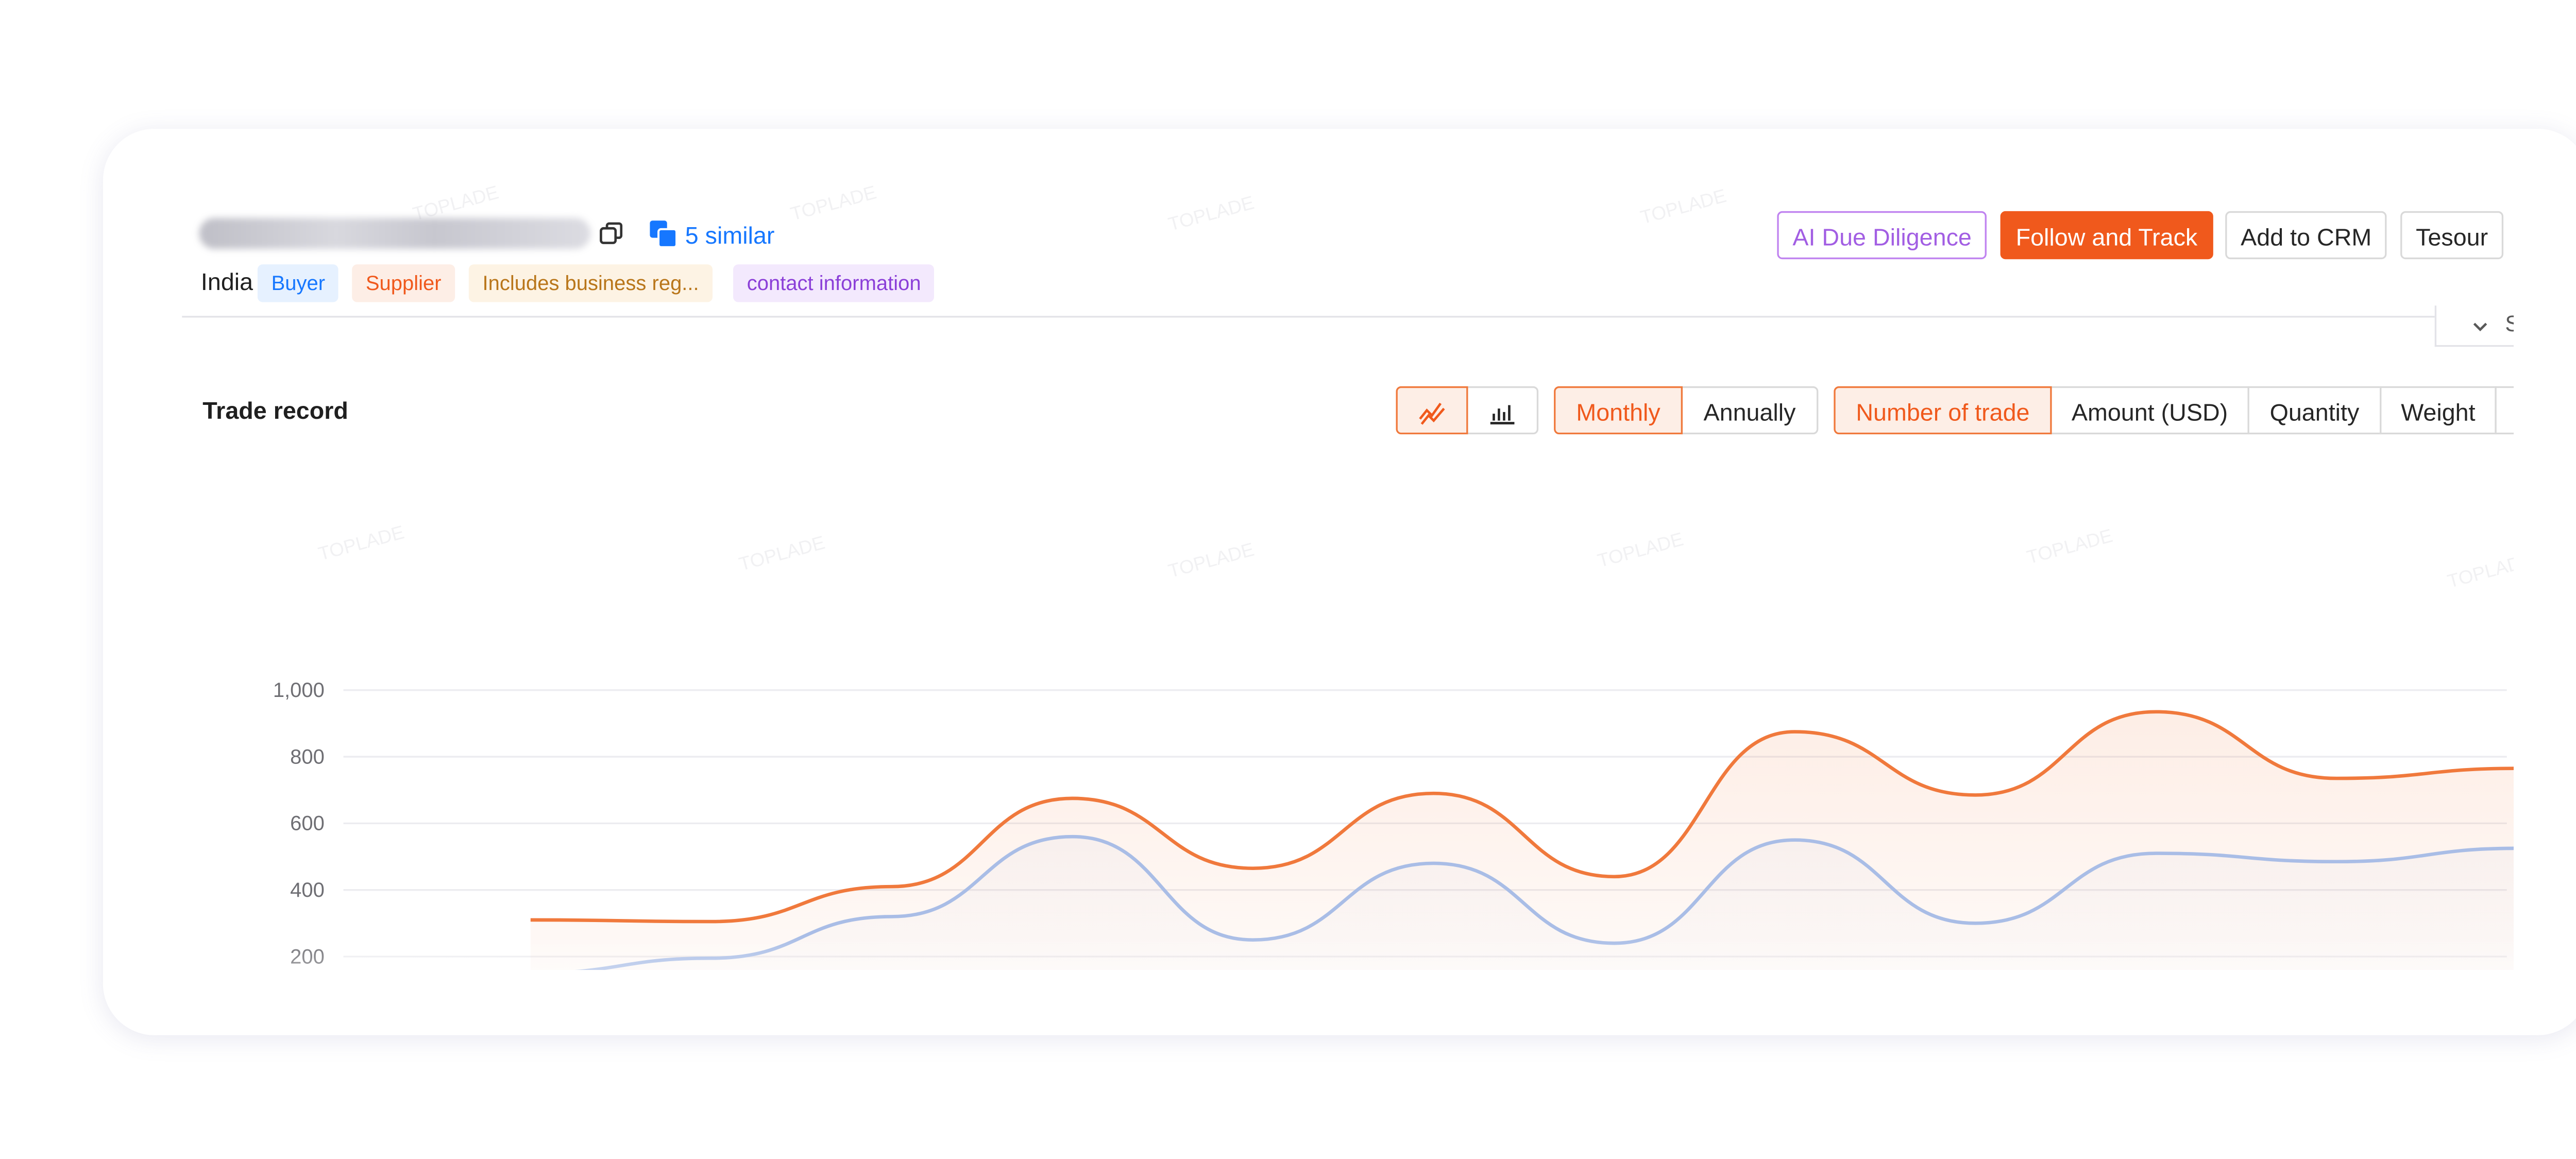 This screenshot has width=2576, height=1159. I want to click on series-blue-line, so click(1544, 902).